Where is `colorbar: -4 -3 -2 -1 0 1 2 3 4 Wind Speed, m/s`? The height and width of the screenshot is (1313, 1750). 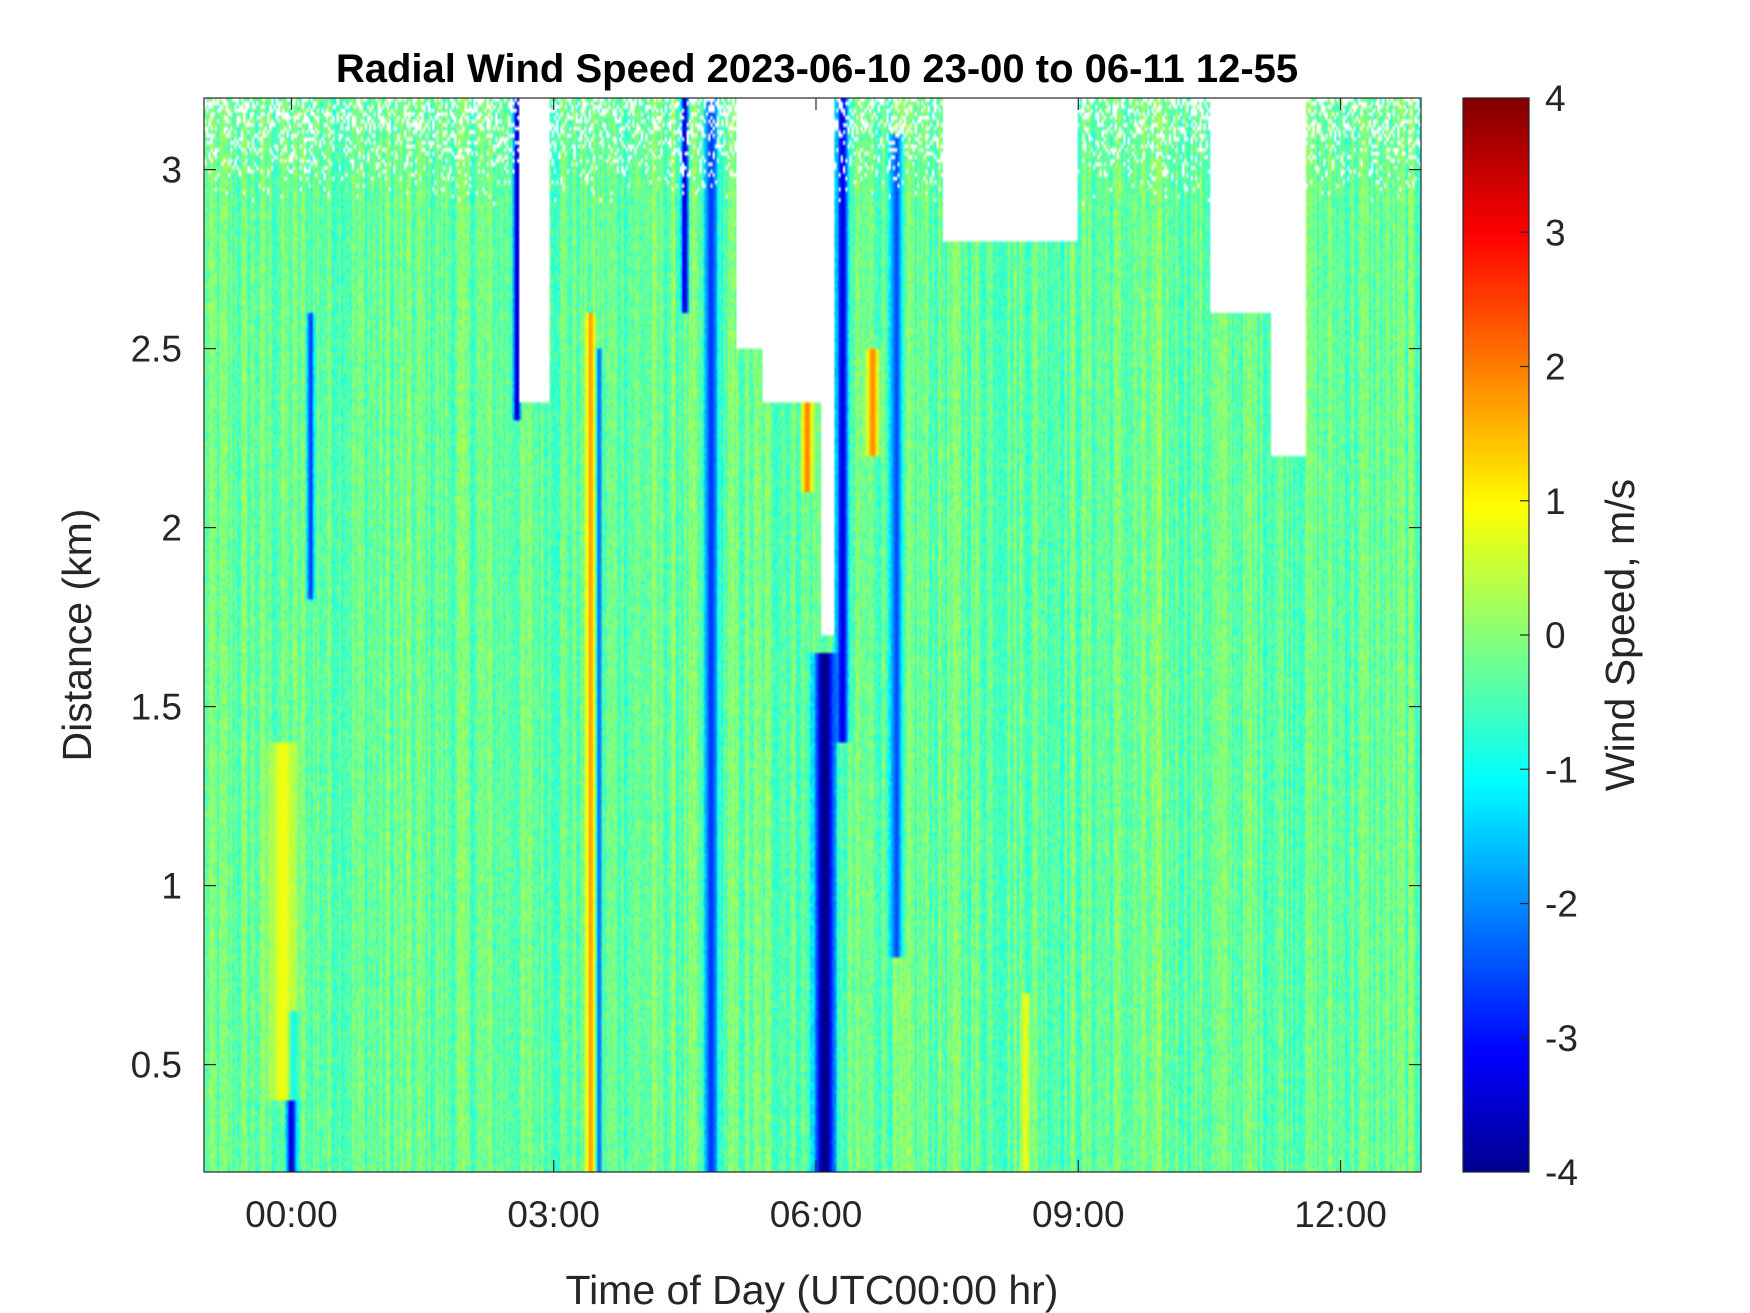
colorbar: -4 -3 -2 -1 0 1 2 3 4 Wind Speed, m/s is located at coordinates (1552, 635).